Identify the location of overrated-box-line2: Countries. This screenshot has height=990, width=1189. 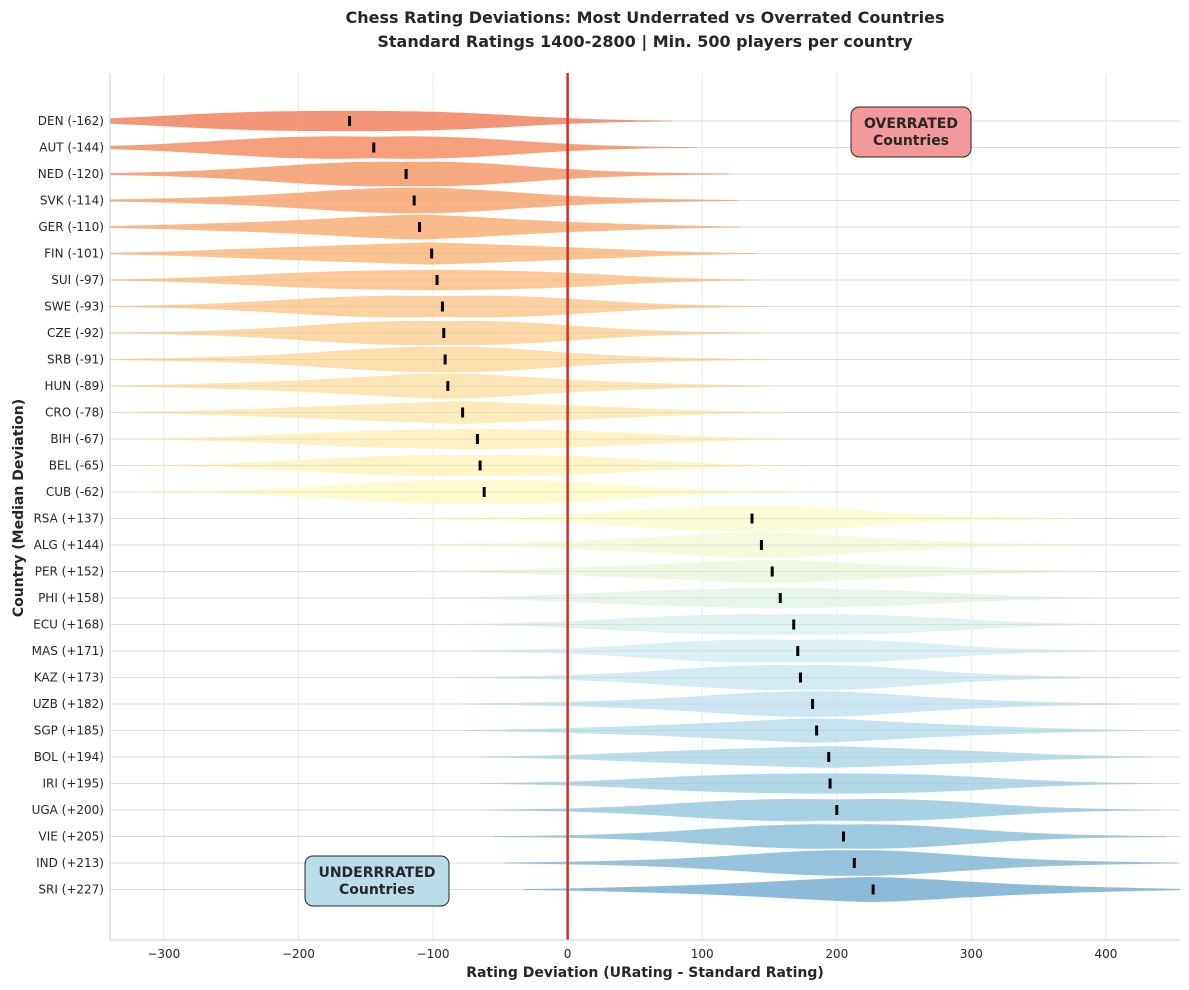
(911, 141).